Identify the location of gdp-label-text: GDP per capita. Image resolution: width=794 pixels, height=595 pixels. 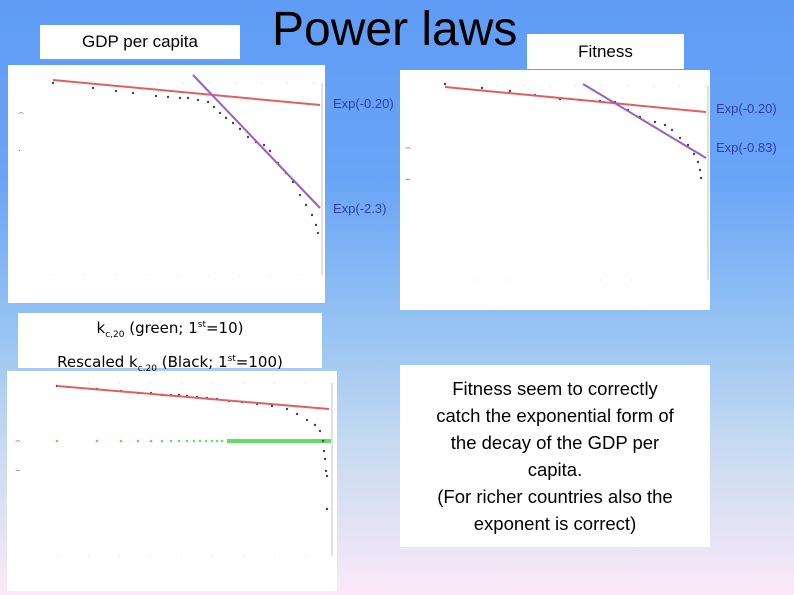
(140, 41).